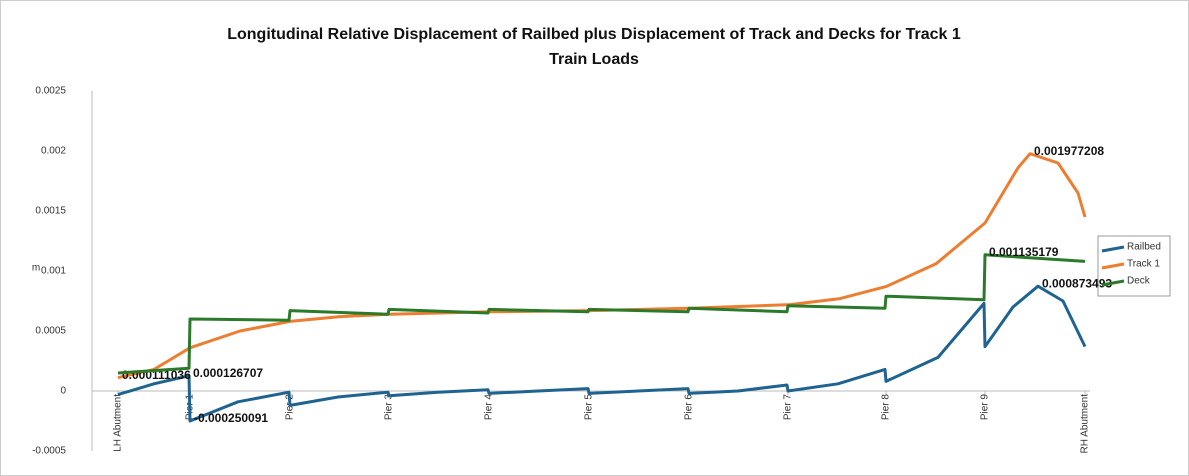 This screenshot has width=1189, height=476. I want to click on x-tick-label: LH Abutment, so click(118, 423).